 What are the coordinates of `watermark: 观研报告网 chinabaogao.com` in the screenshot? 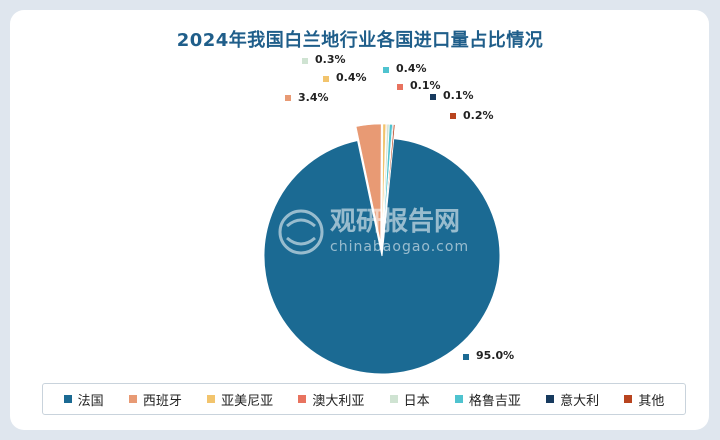 It's located at (373, 230).